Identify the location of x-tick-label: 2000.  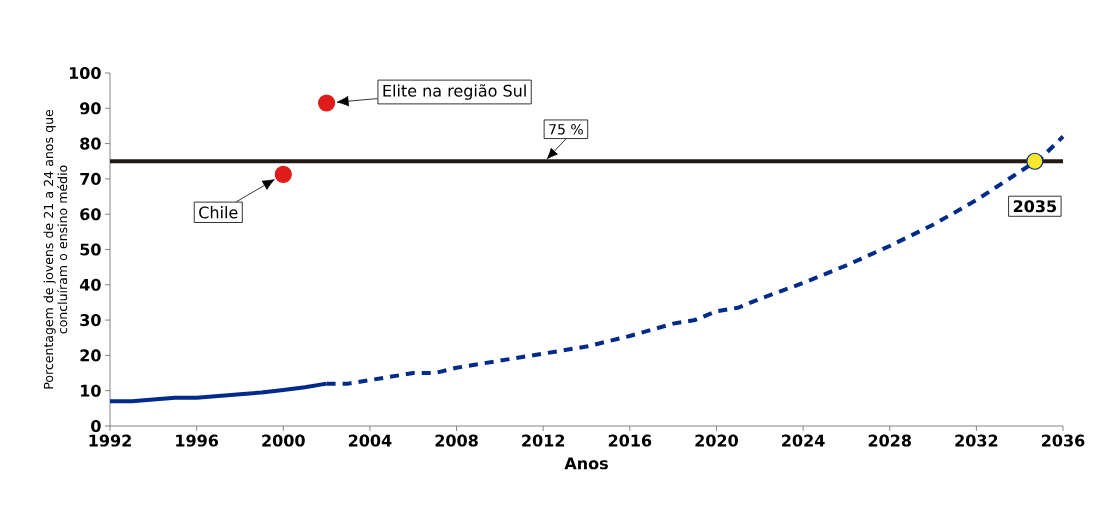
(283, 440).